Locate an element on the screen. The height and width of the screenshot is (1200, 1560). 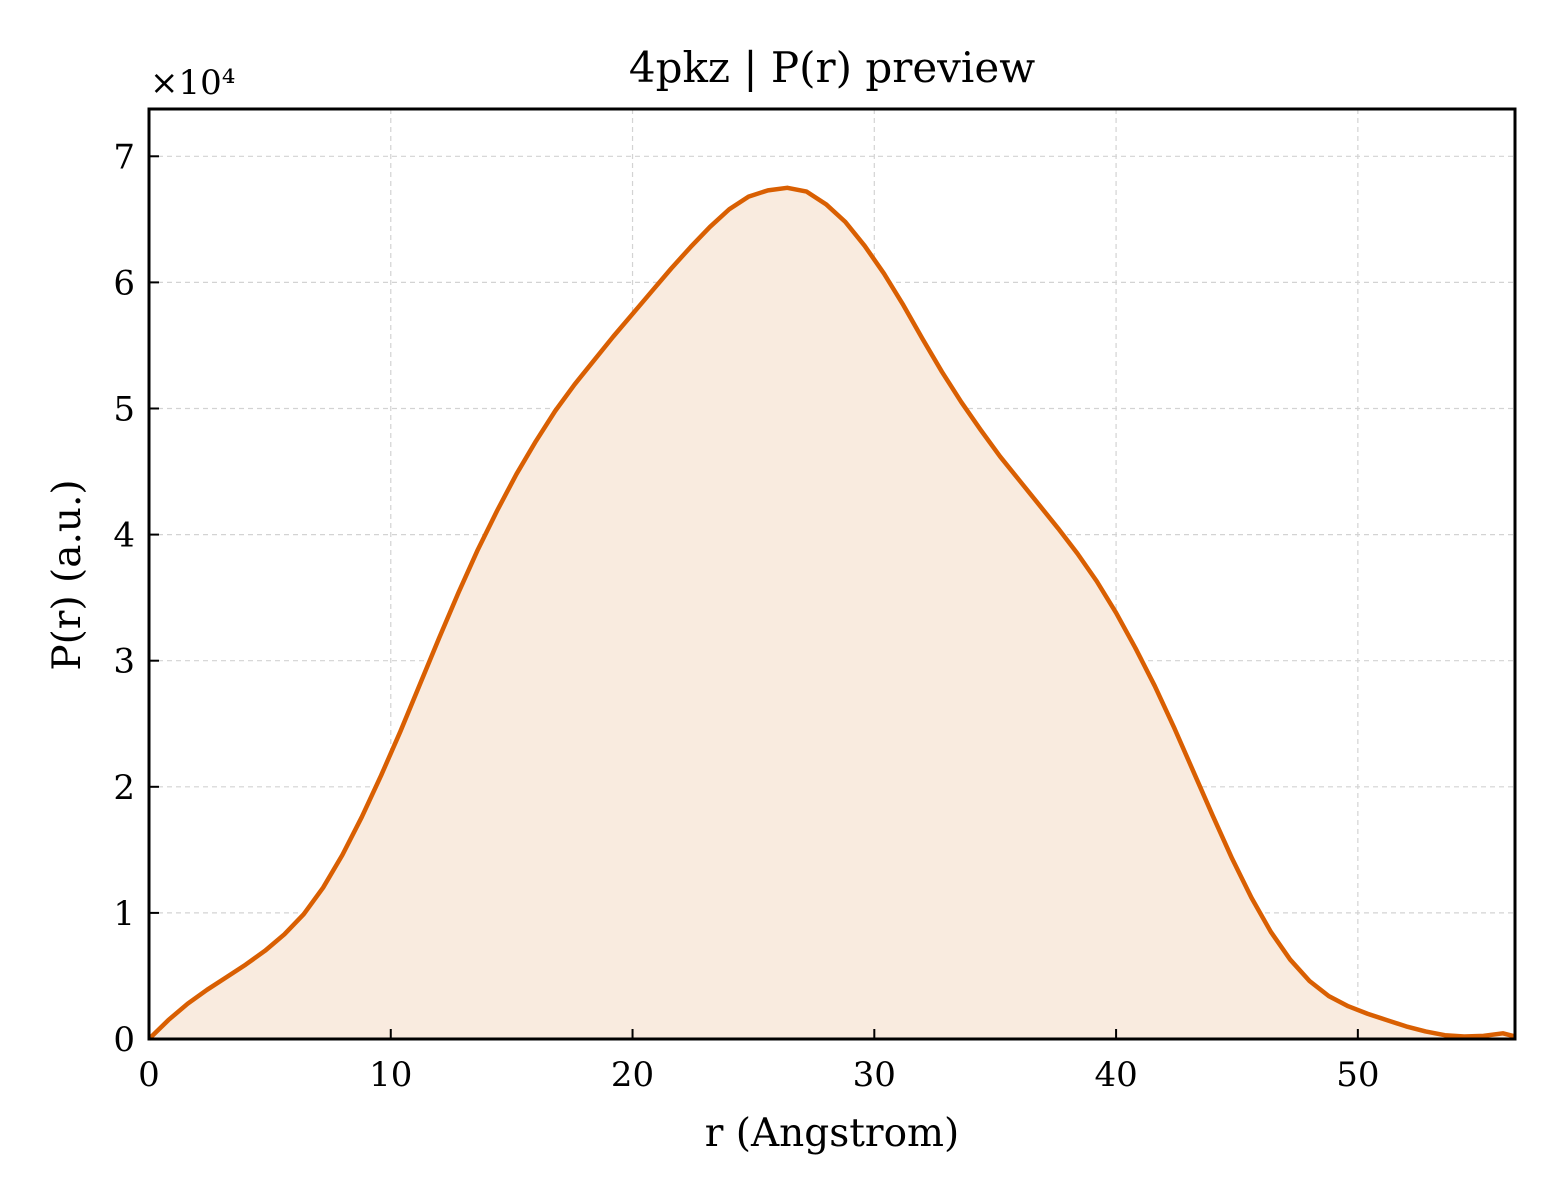
x-axis-label: r (Angstrom) is located at coordinates (832, 1133).